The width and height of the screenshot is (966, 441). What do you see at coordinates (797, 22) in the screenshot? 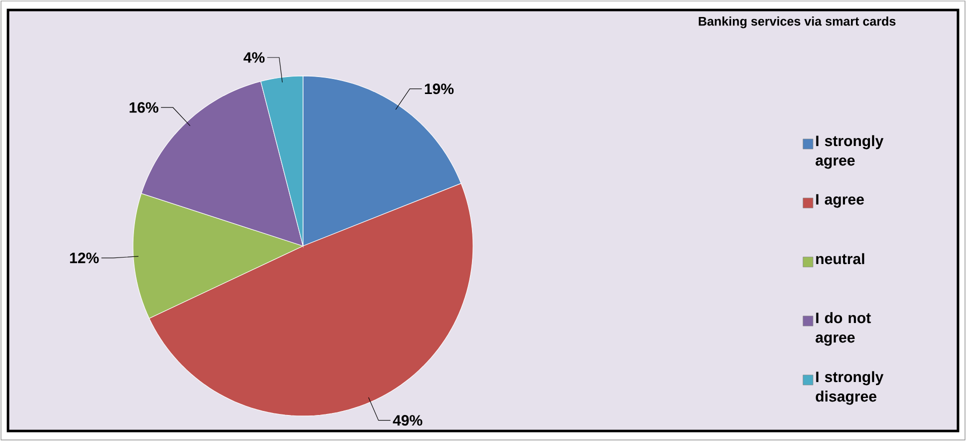
I see `chart-title: Banking services via smart cards` at bounding box center [797, 22].